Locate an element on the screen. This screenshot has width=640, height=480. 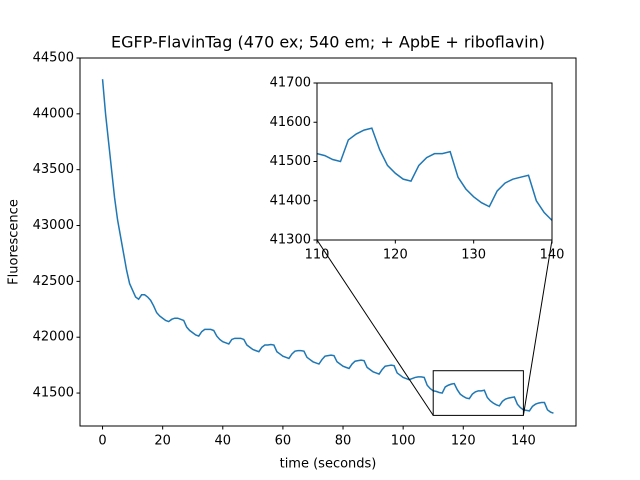
y-tick-label: 43500 is located at coordinates (53, 169).